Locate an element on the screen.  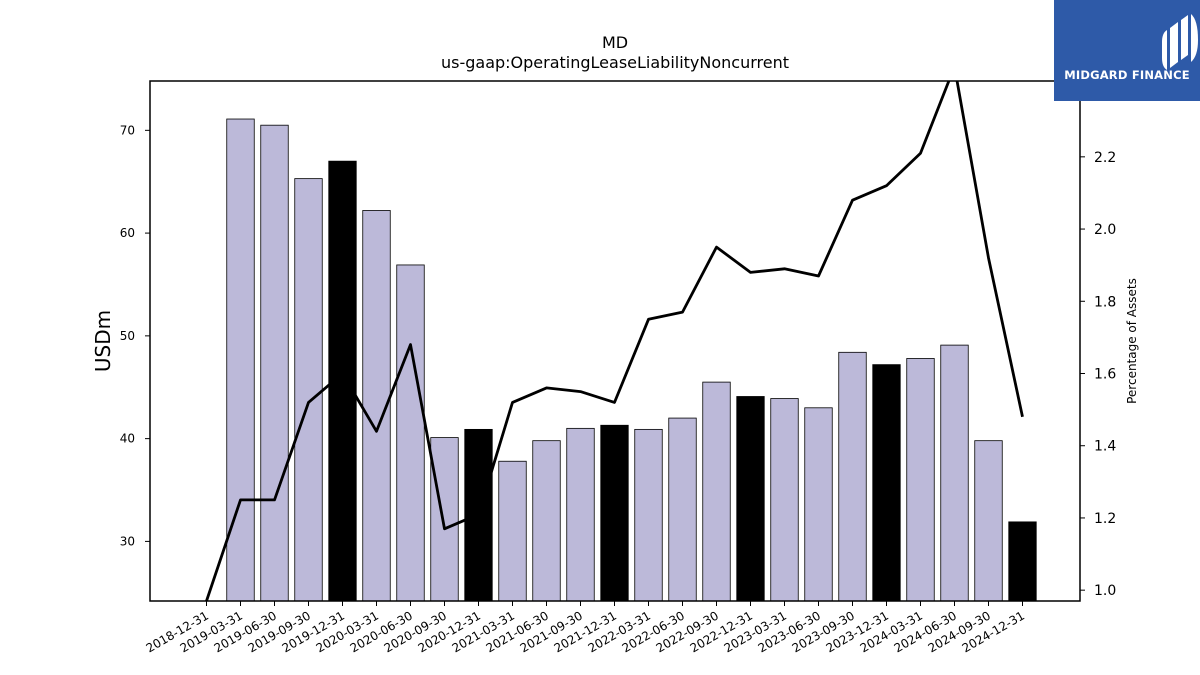
y-tick-label: 50 is located at coordinates (127, 336).